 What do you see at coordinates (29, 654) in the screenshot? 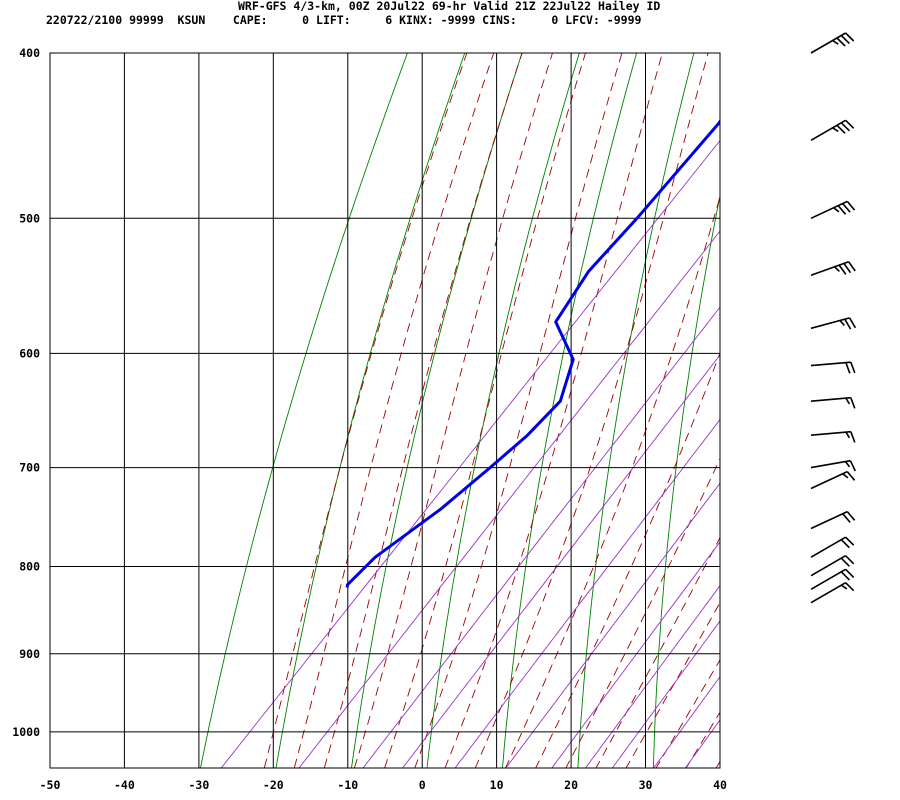
I see `y-tick-label: 900` at bounding box center [29, 654].